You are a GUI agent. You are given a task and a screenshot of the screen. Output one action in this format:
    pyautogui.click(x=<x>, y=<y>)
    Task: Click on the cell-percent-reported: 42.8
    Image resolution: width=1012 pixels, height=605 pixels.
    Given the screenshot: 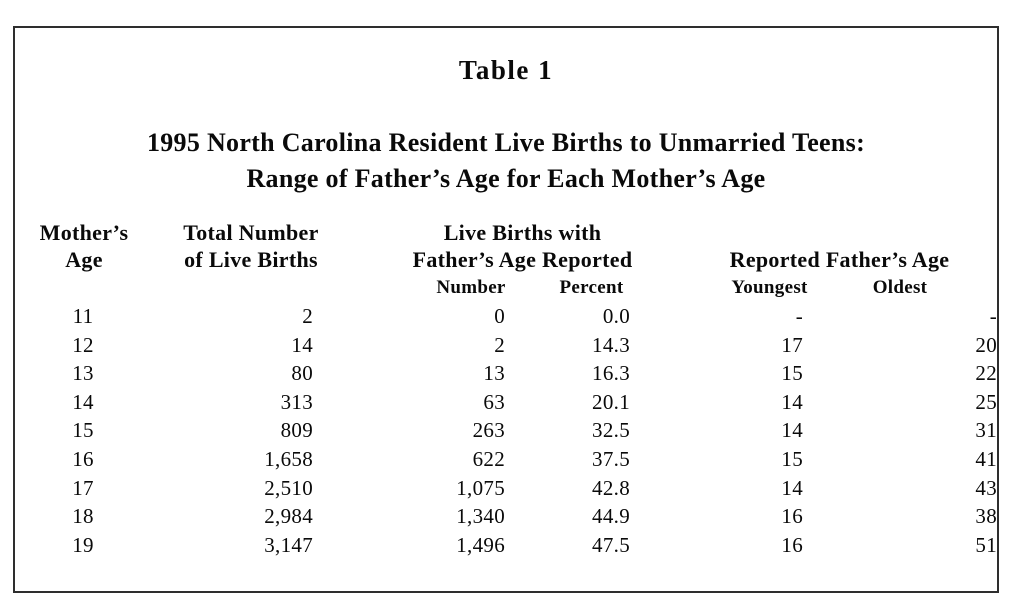 What is the action you would take?
    pyautogui.click(x=611, y=487)
    